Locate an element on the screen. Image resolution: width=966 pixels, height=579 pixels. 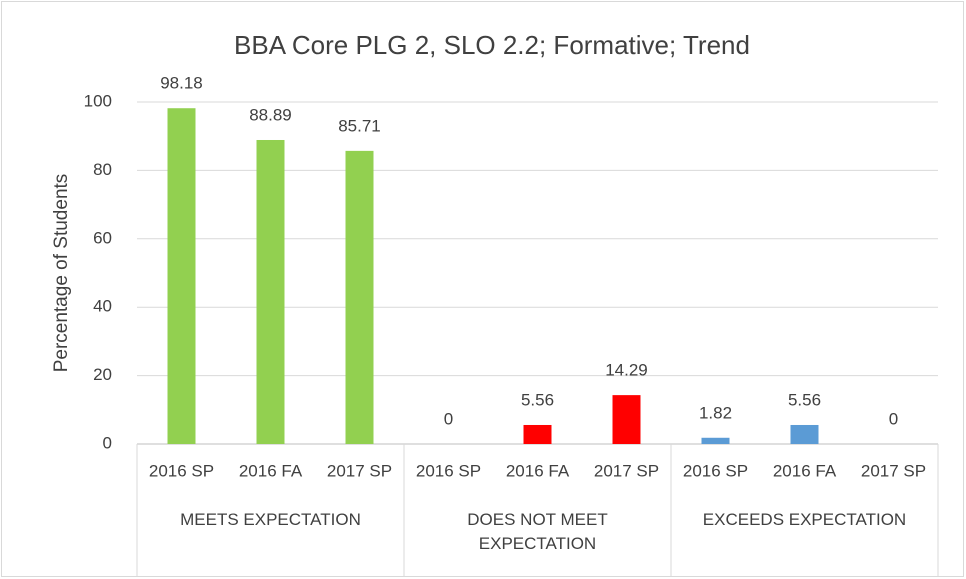
y-tick-label: 0 is located at coordinates (107, 442).